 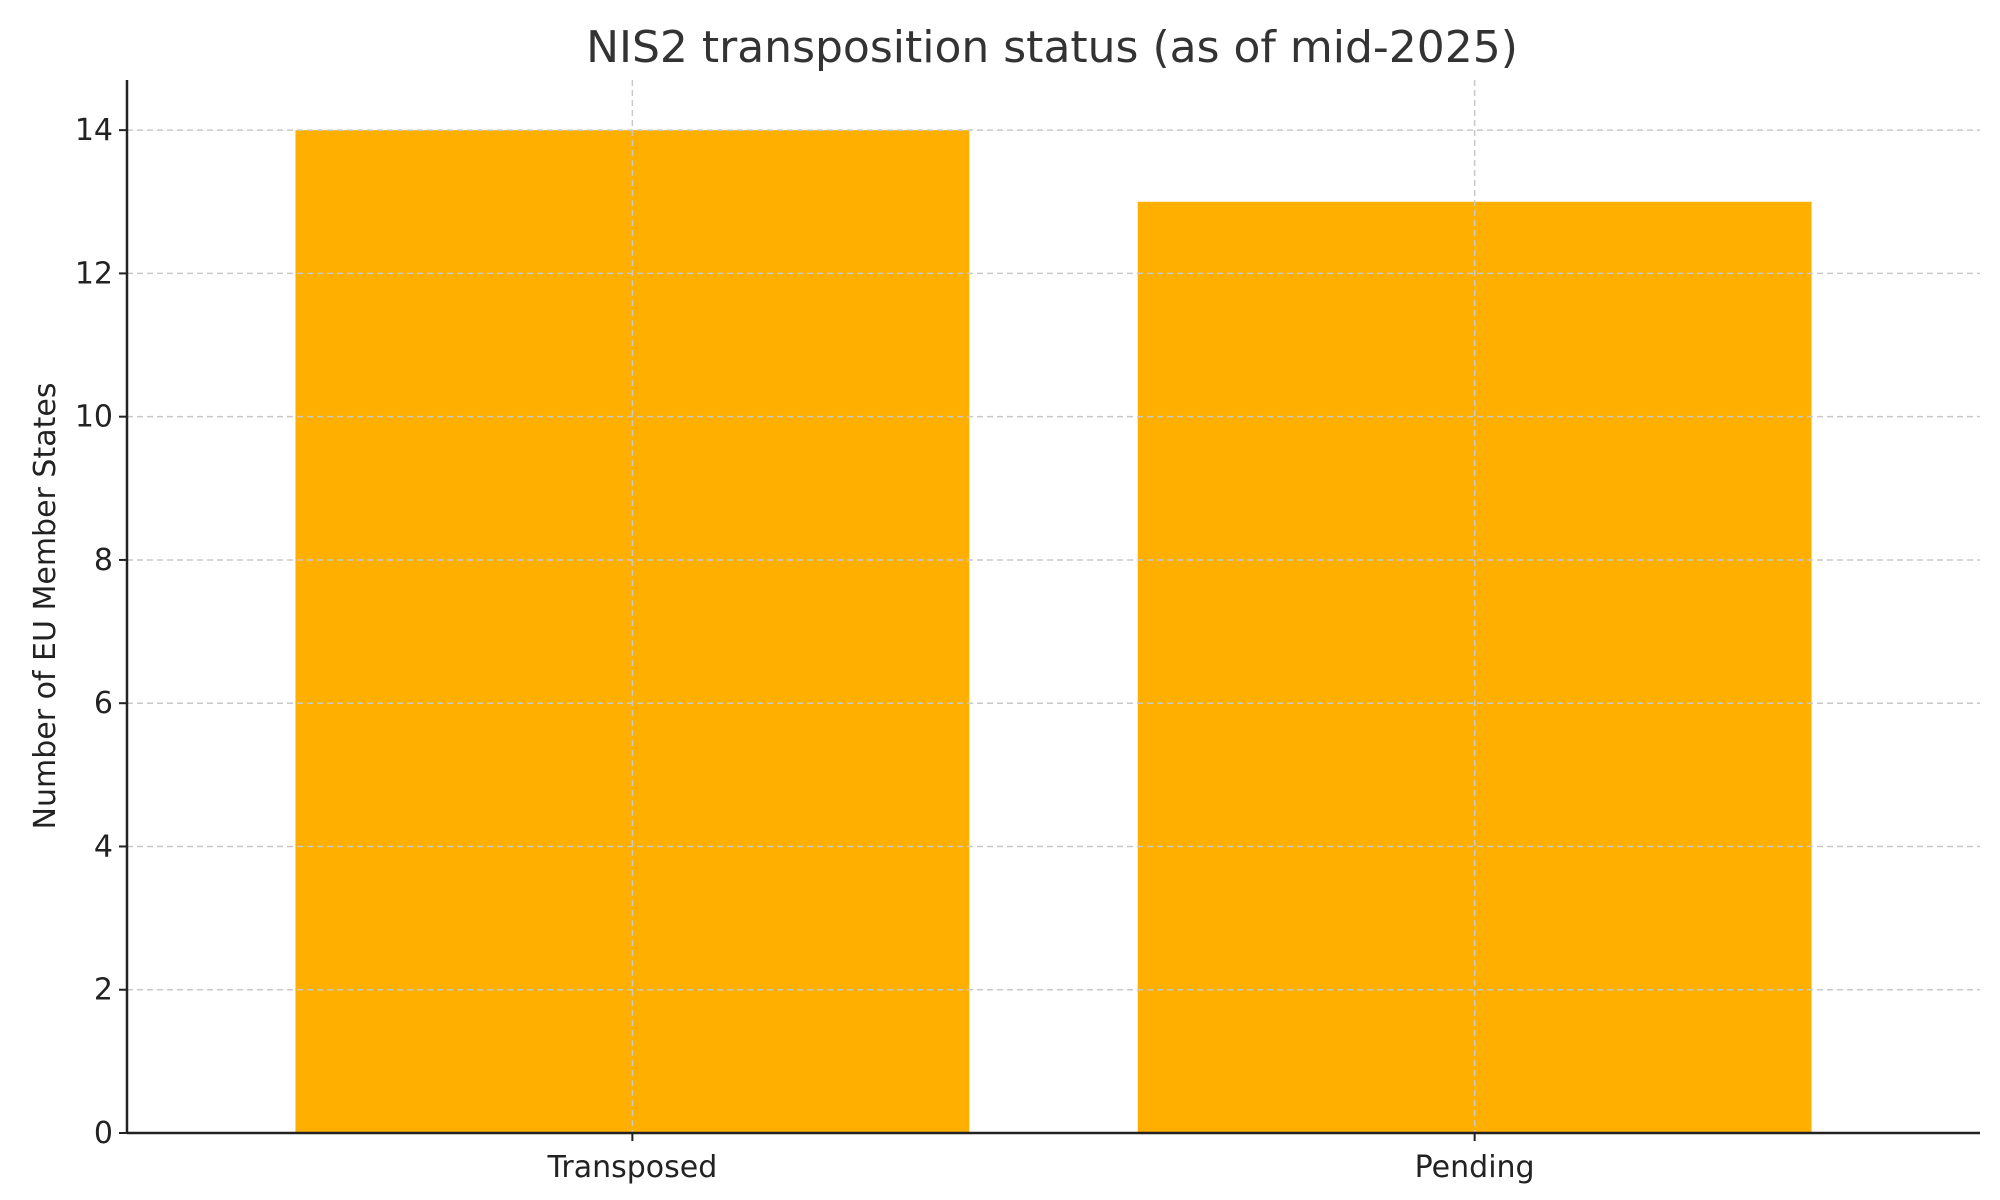 I want to click on y-tick-label: 4, so click(x=103, y=846).